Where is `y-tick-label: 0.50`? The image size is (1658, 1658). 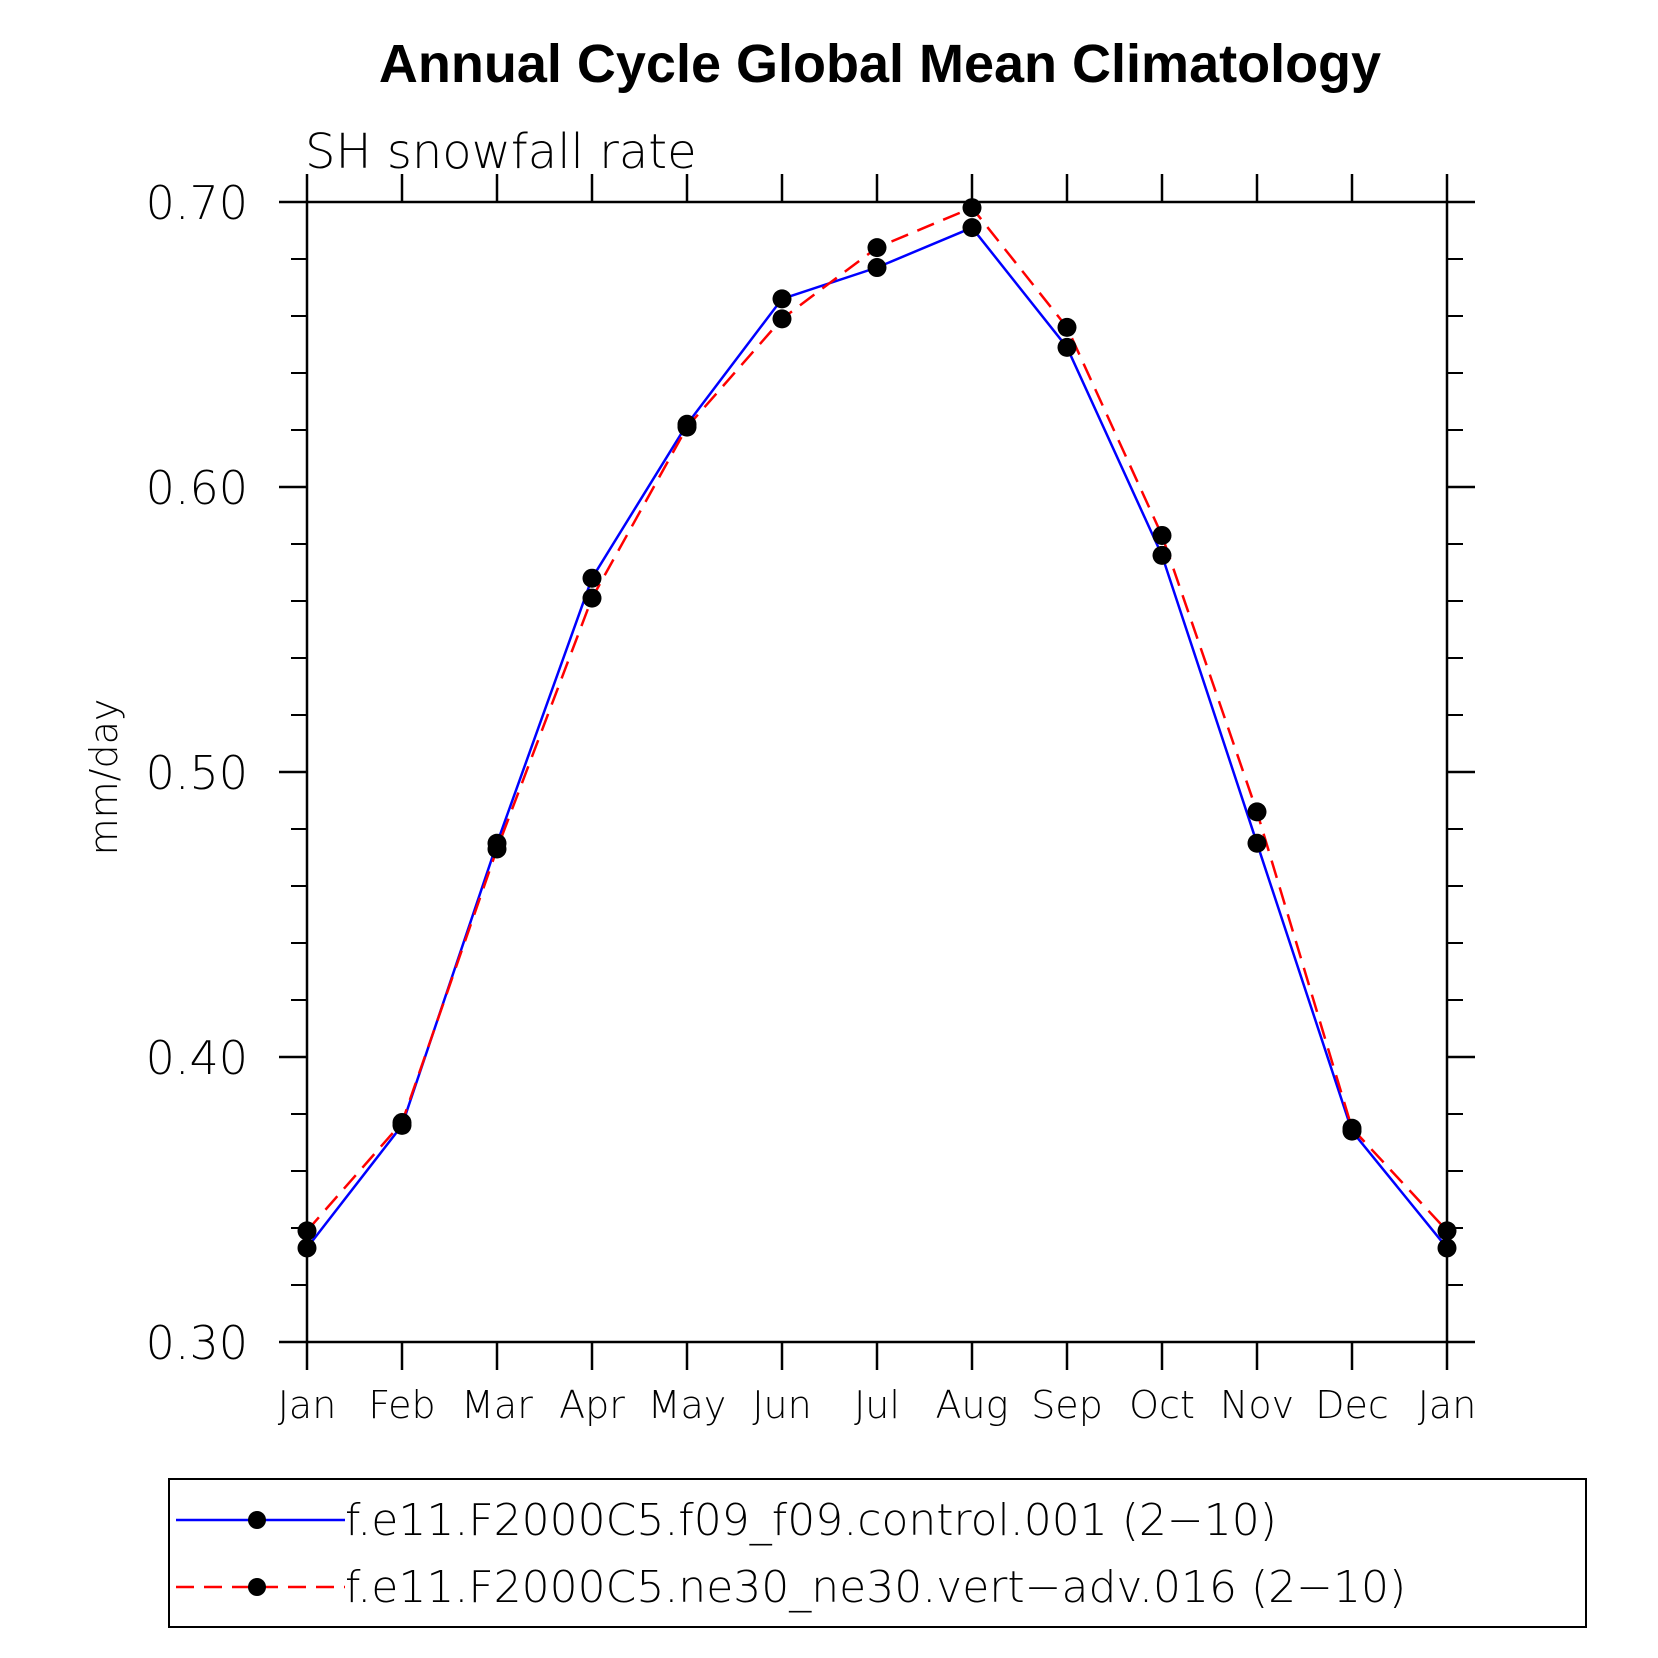
y-tick-label: 0.50 is located at coordinates (197, 773).